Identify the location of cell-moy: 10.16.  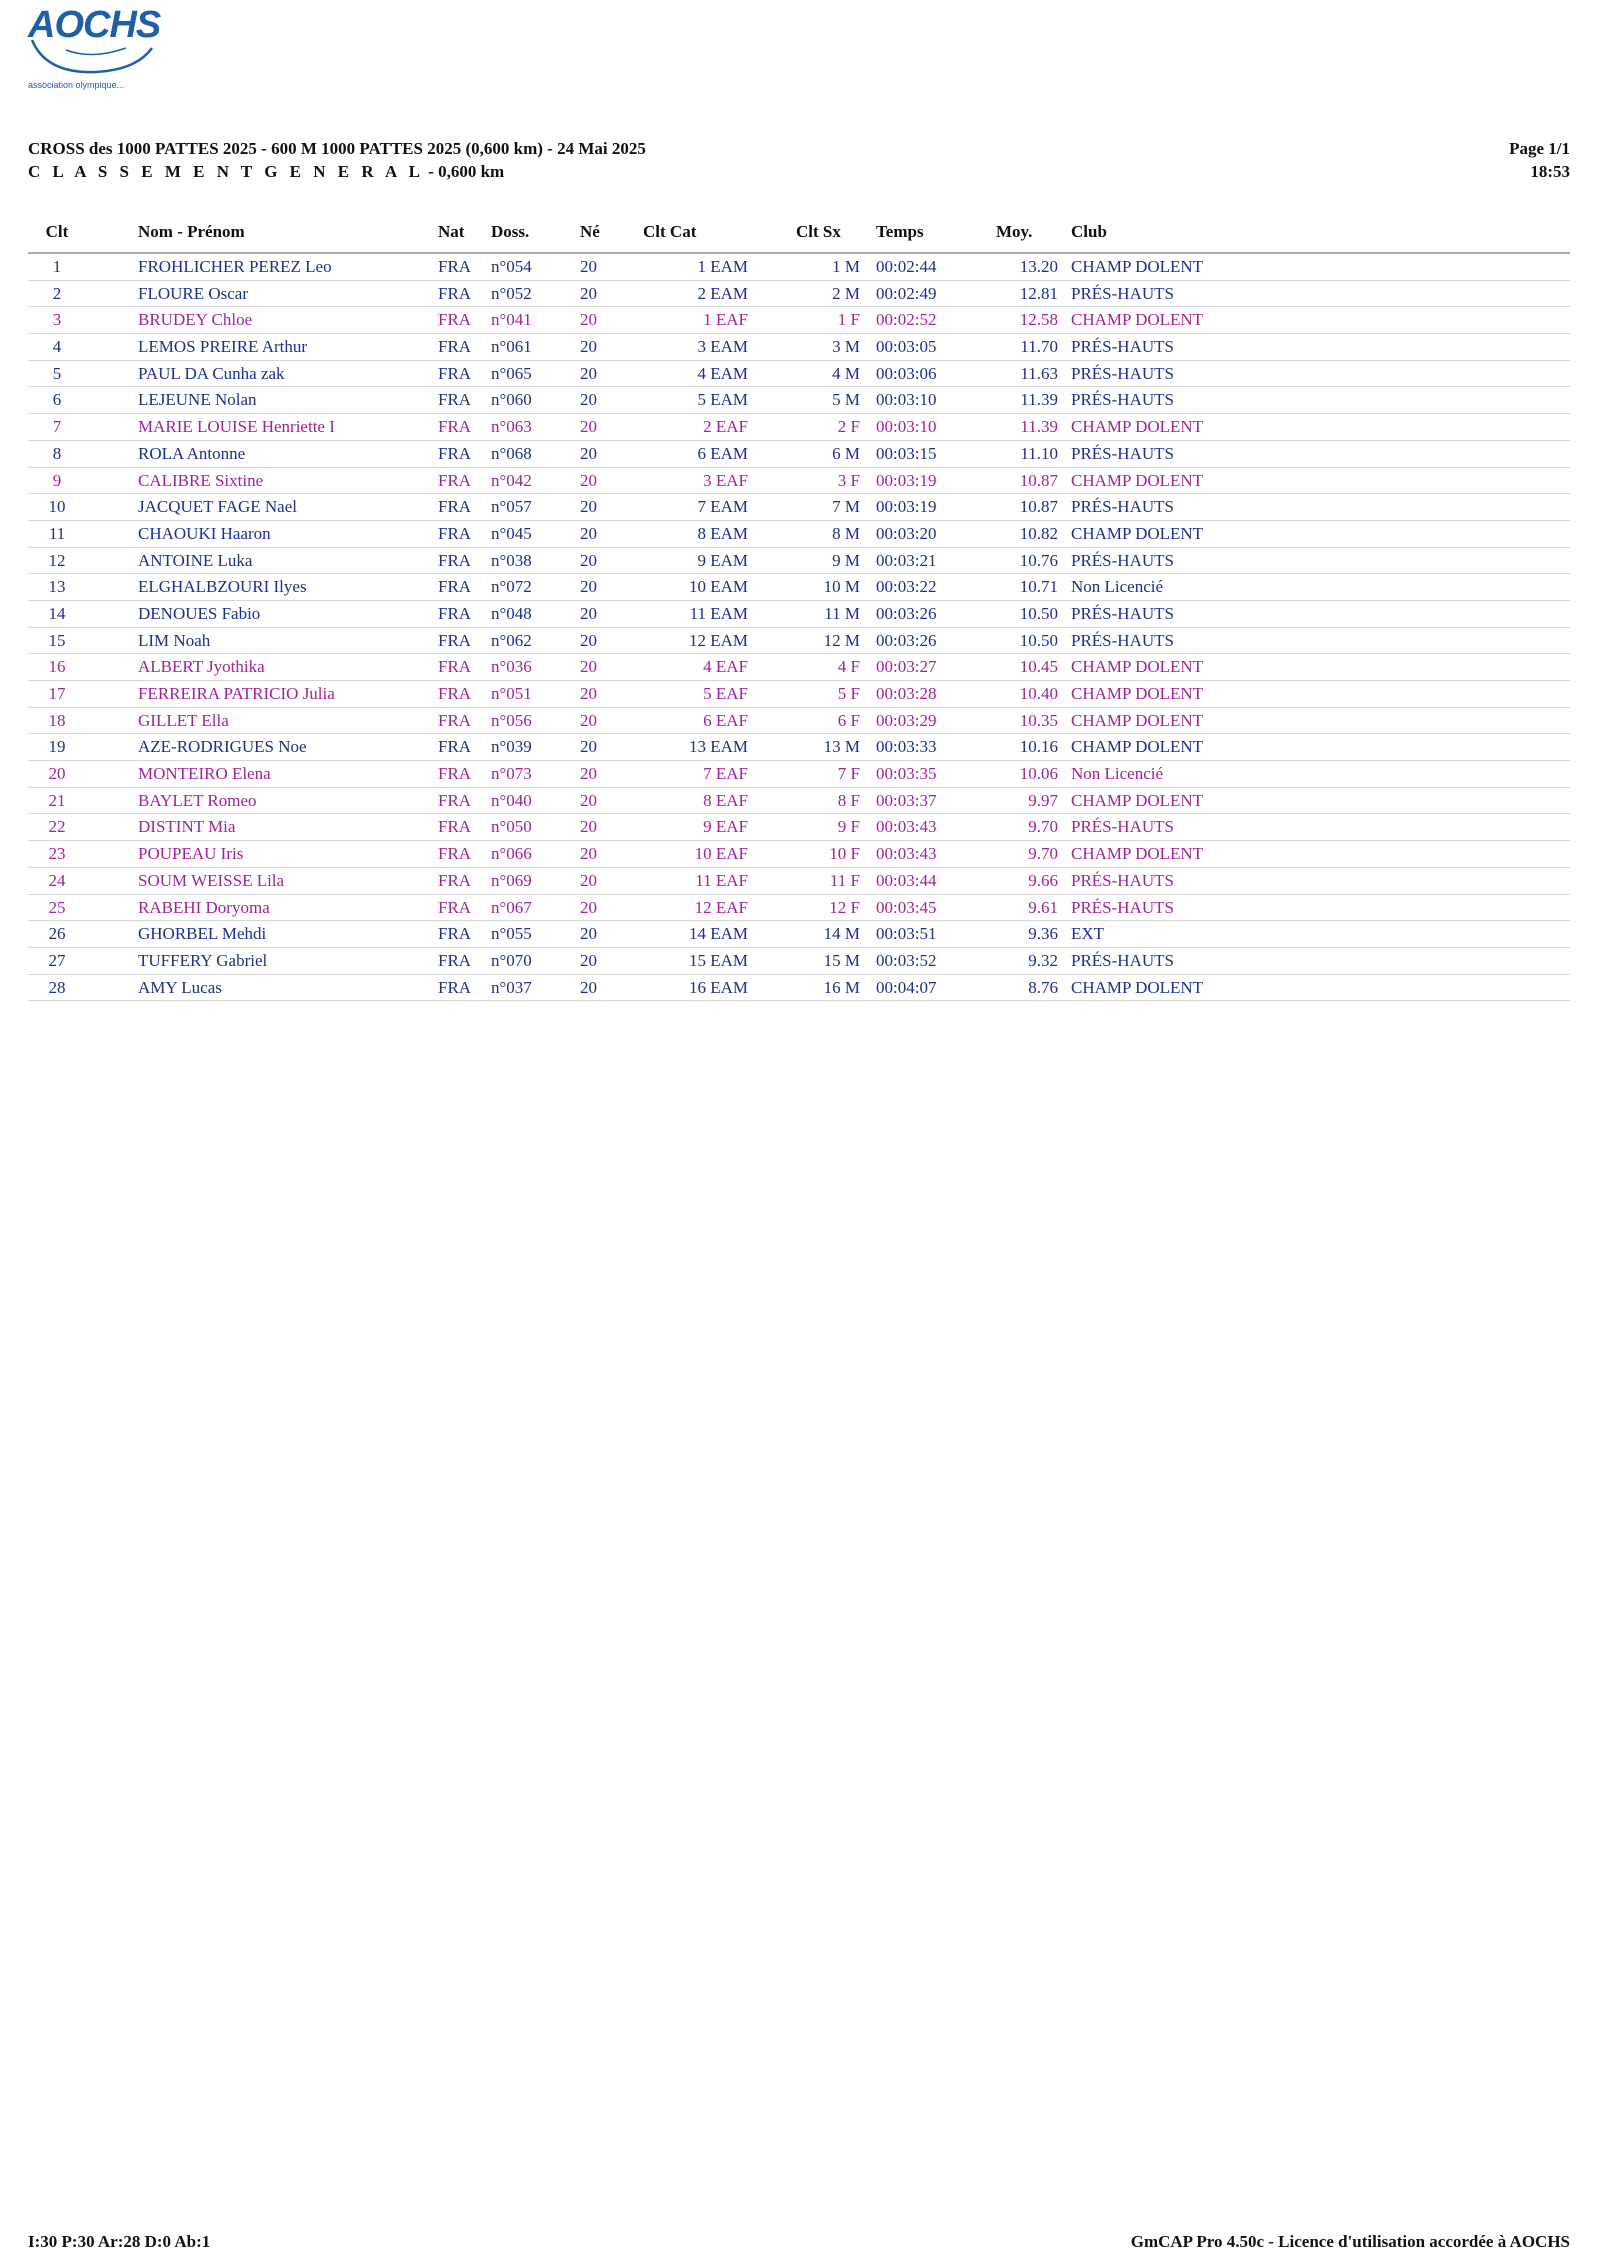
(1038, 747).